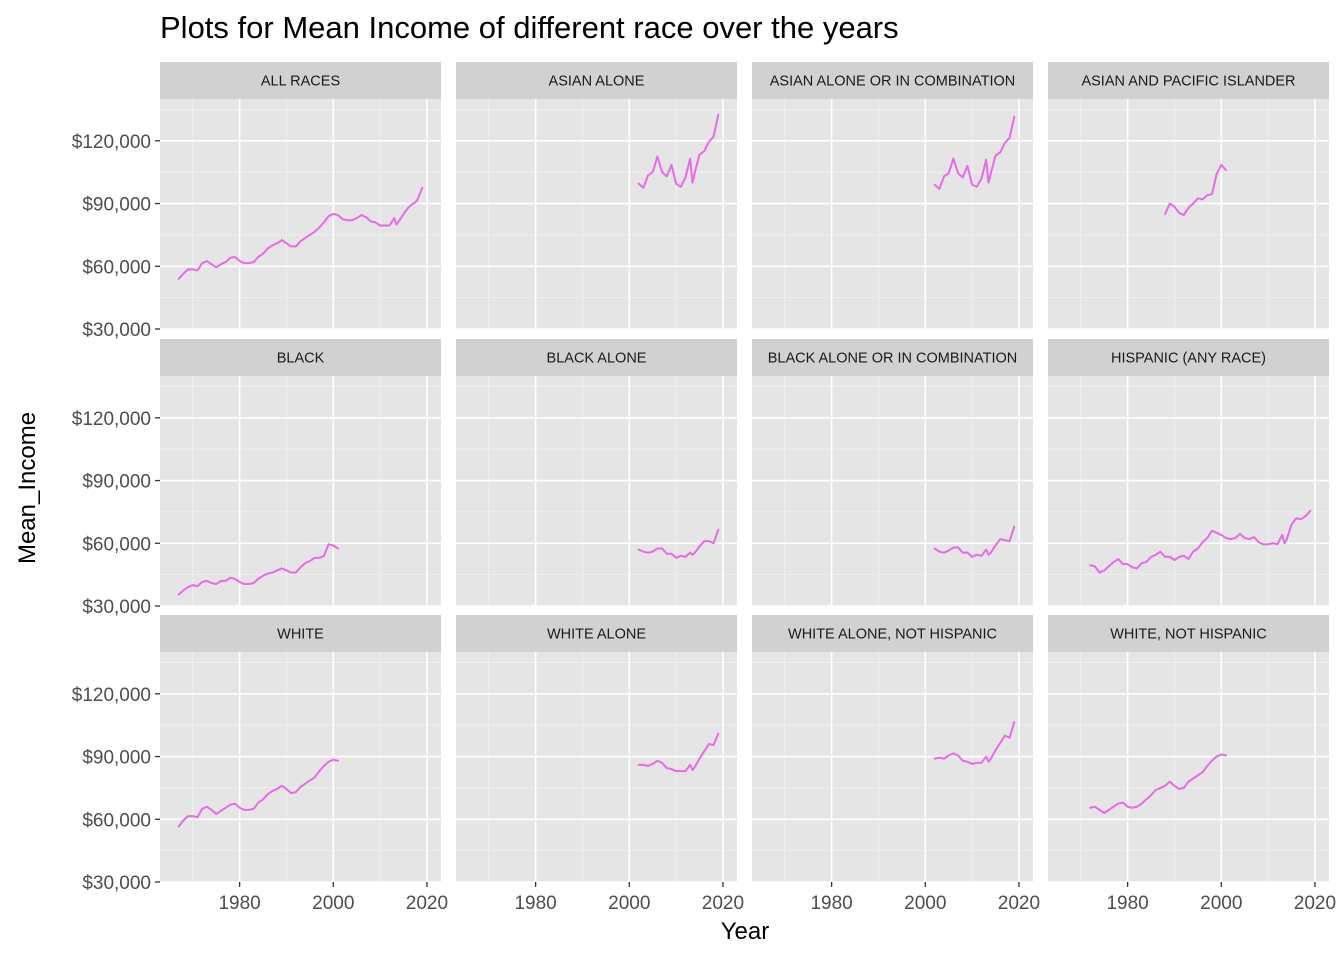  Describe the element at coordinates (258, 793) in the screenshot. I see `series-line-white` at that location.